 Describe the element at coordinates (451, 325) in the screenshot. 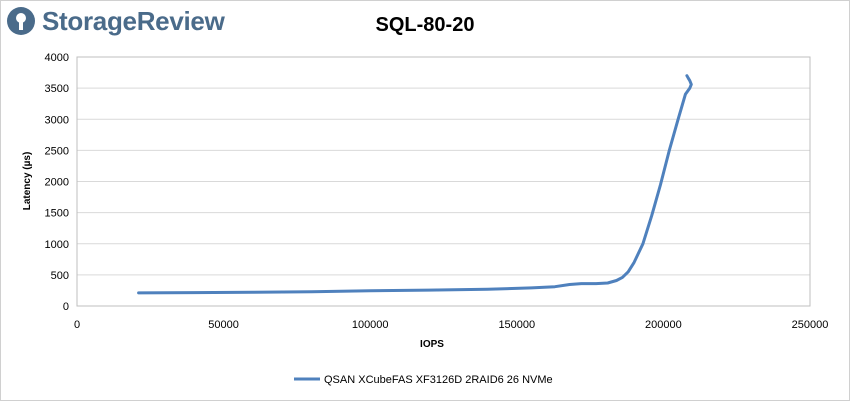

I see `x-tick-labels: 0 50000 100000 150000 200000 250000` at that location.